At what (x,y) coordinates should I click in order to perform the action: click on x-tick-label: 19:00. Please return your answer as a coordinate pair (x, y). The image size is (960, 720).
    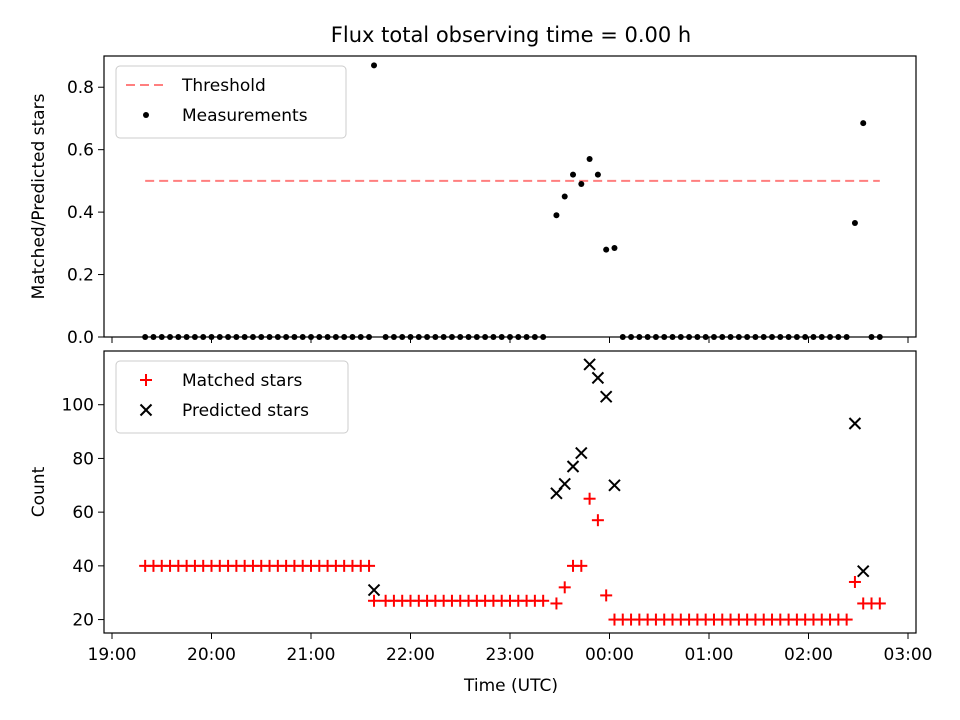
    Looking at the image, I should click on (112, 655).